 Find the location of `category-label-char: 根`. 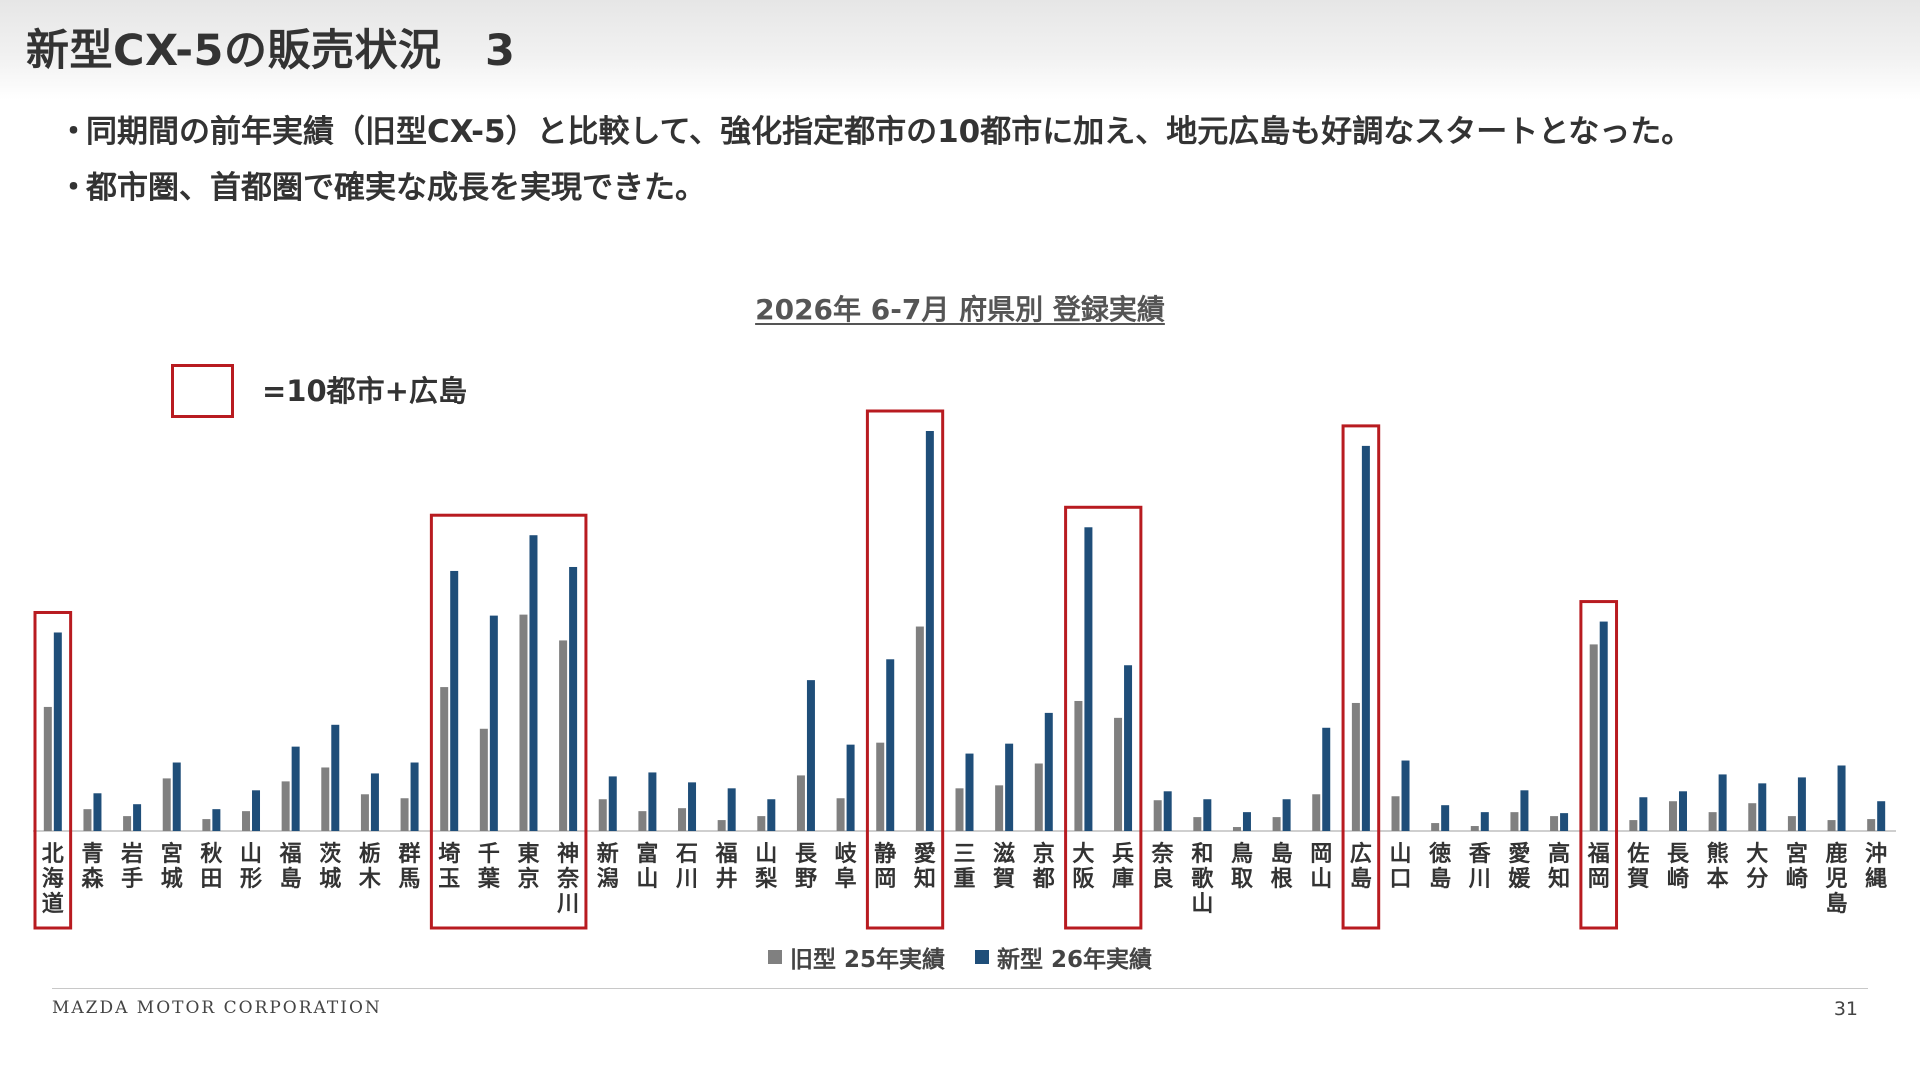

category-label-char: 根 is located at coordinates (1282, 879).